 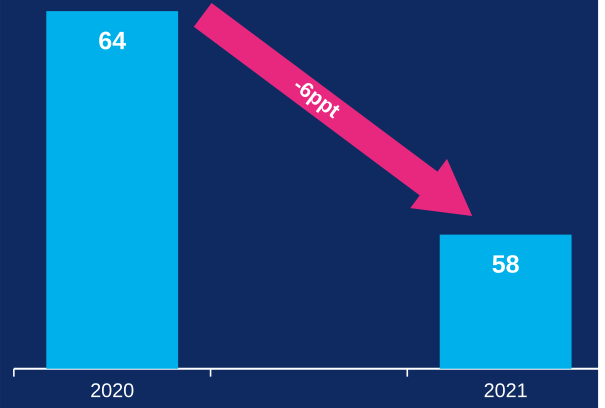 I want to click on x-tick-label: 2021, so click(x=505, y=390).